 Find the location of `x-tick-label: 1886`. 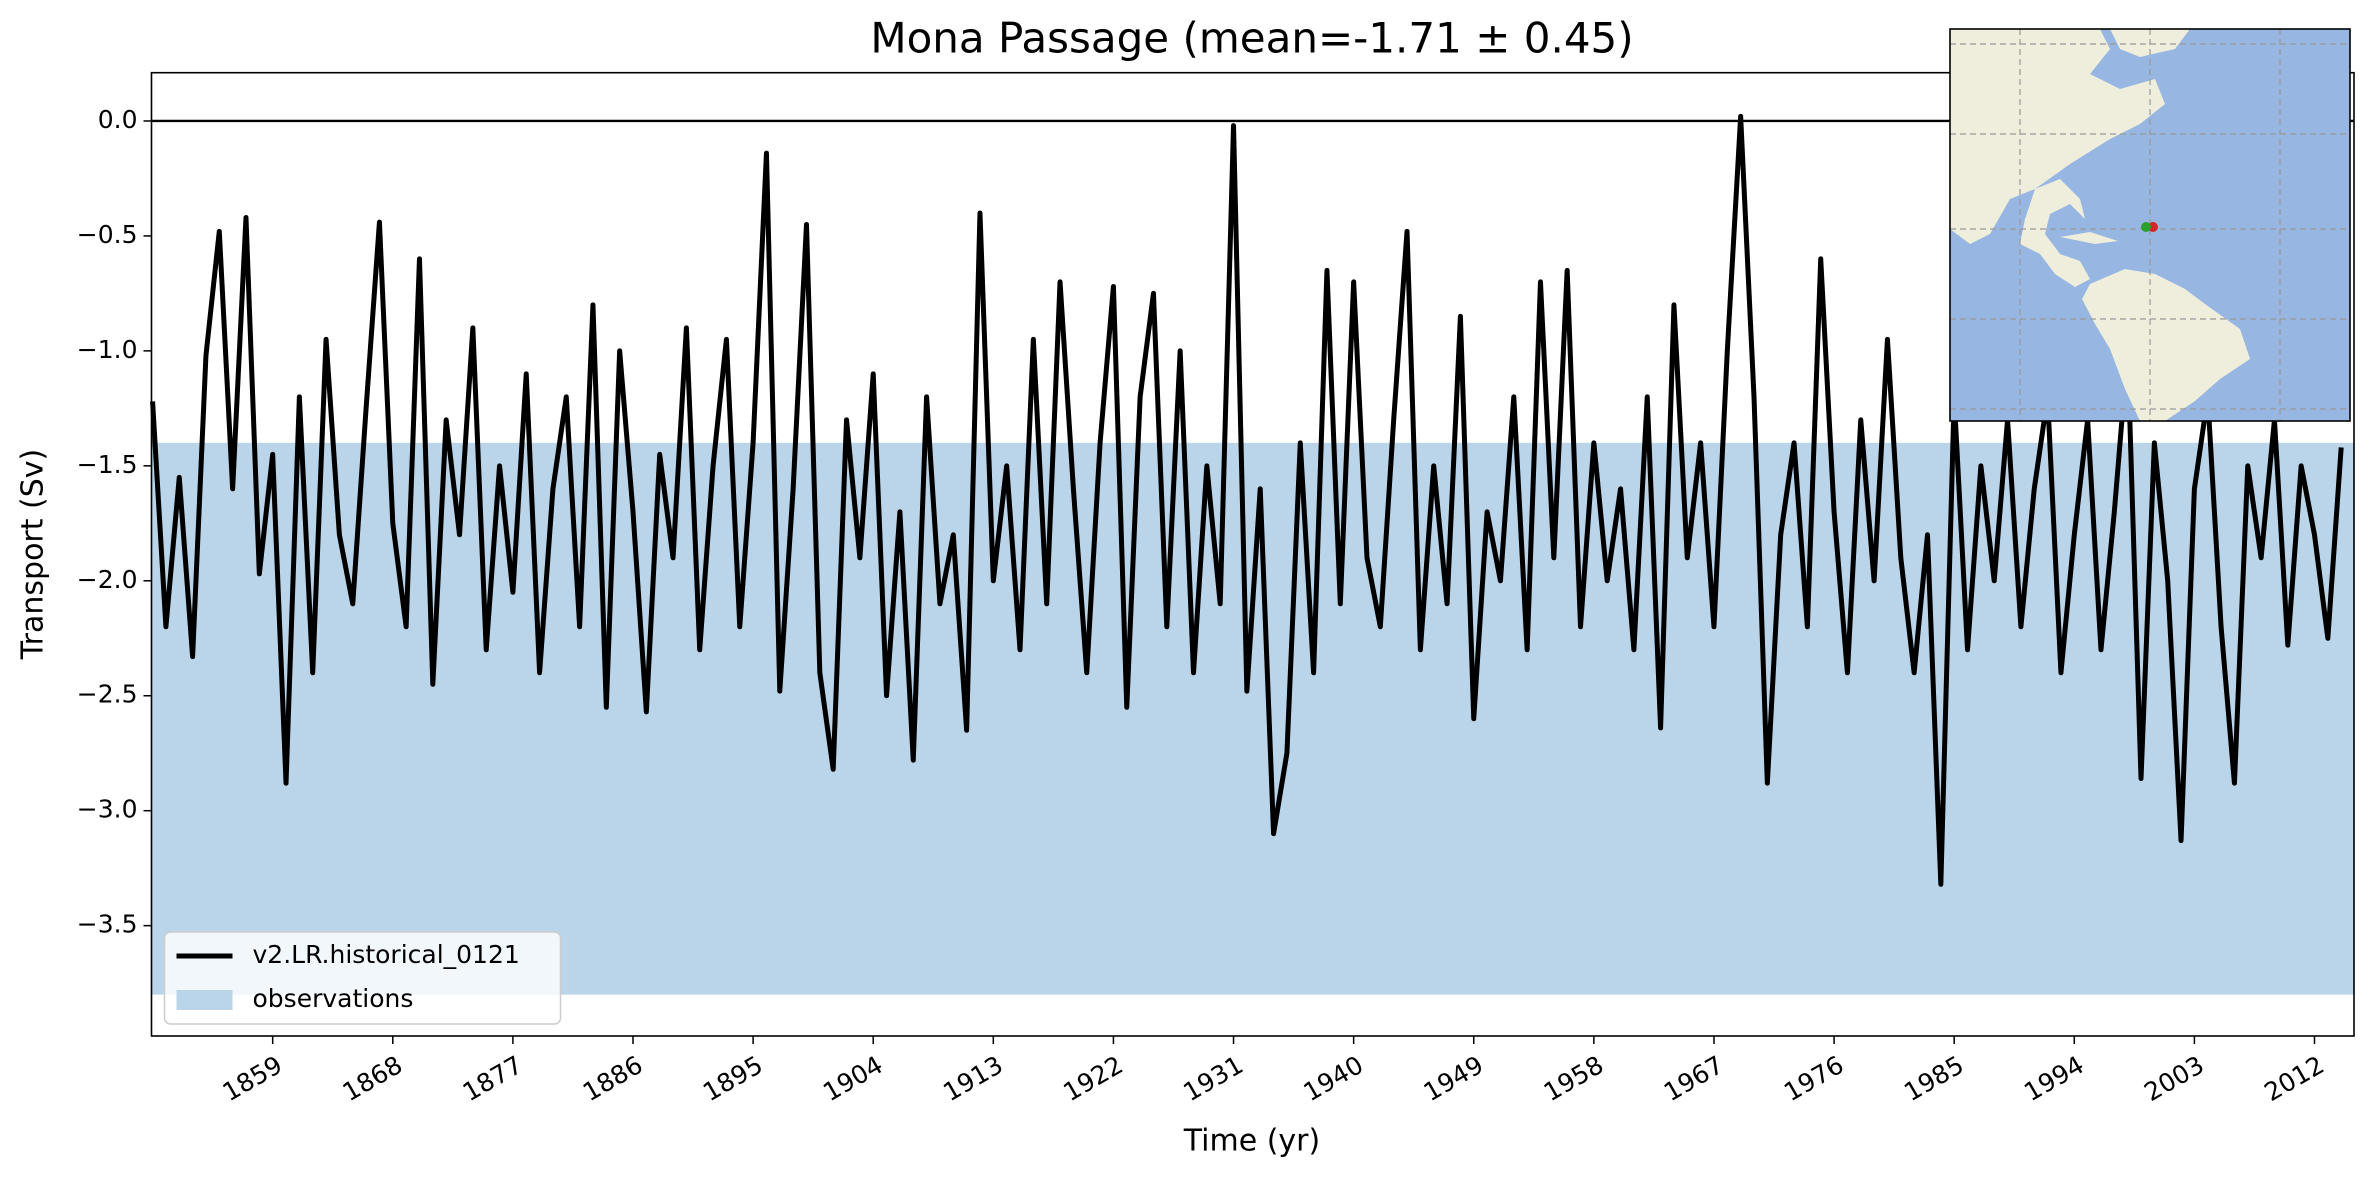

x-tick-label: 1886 is located at coordinates (613, 1078).